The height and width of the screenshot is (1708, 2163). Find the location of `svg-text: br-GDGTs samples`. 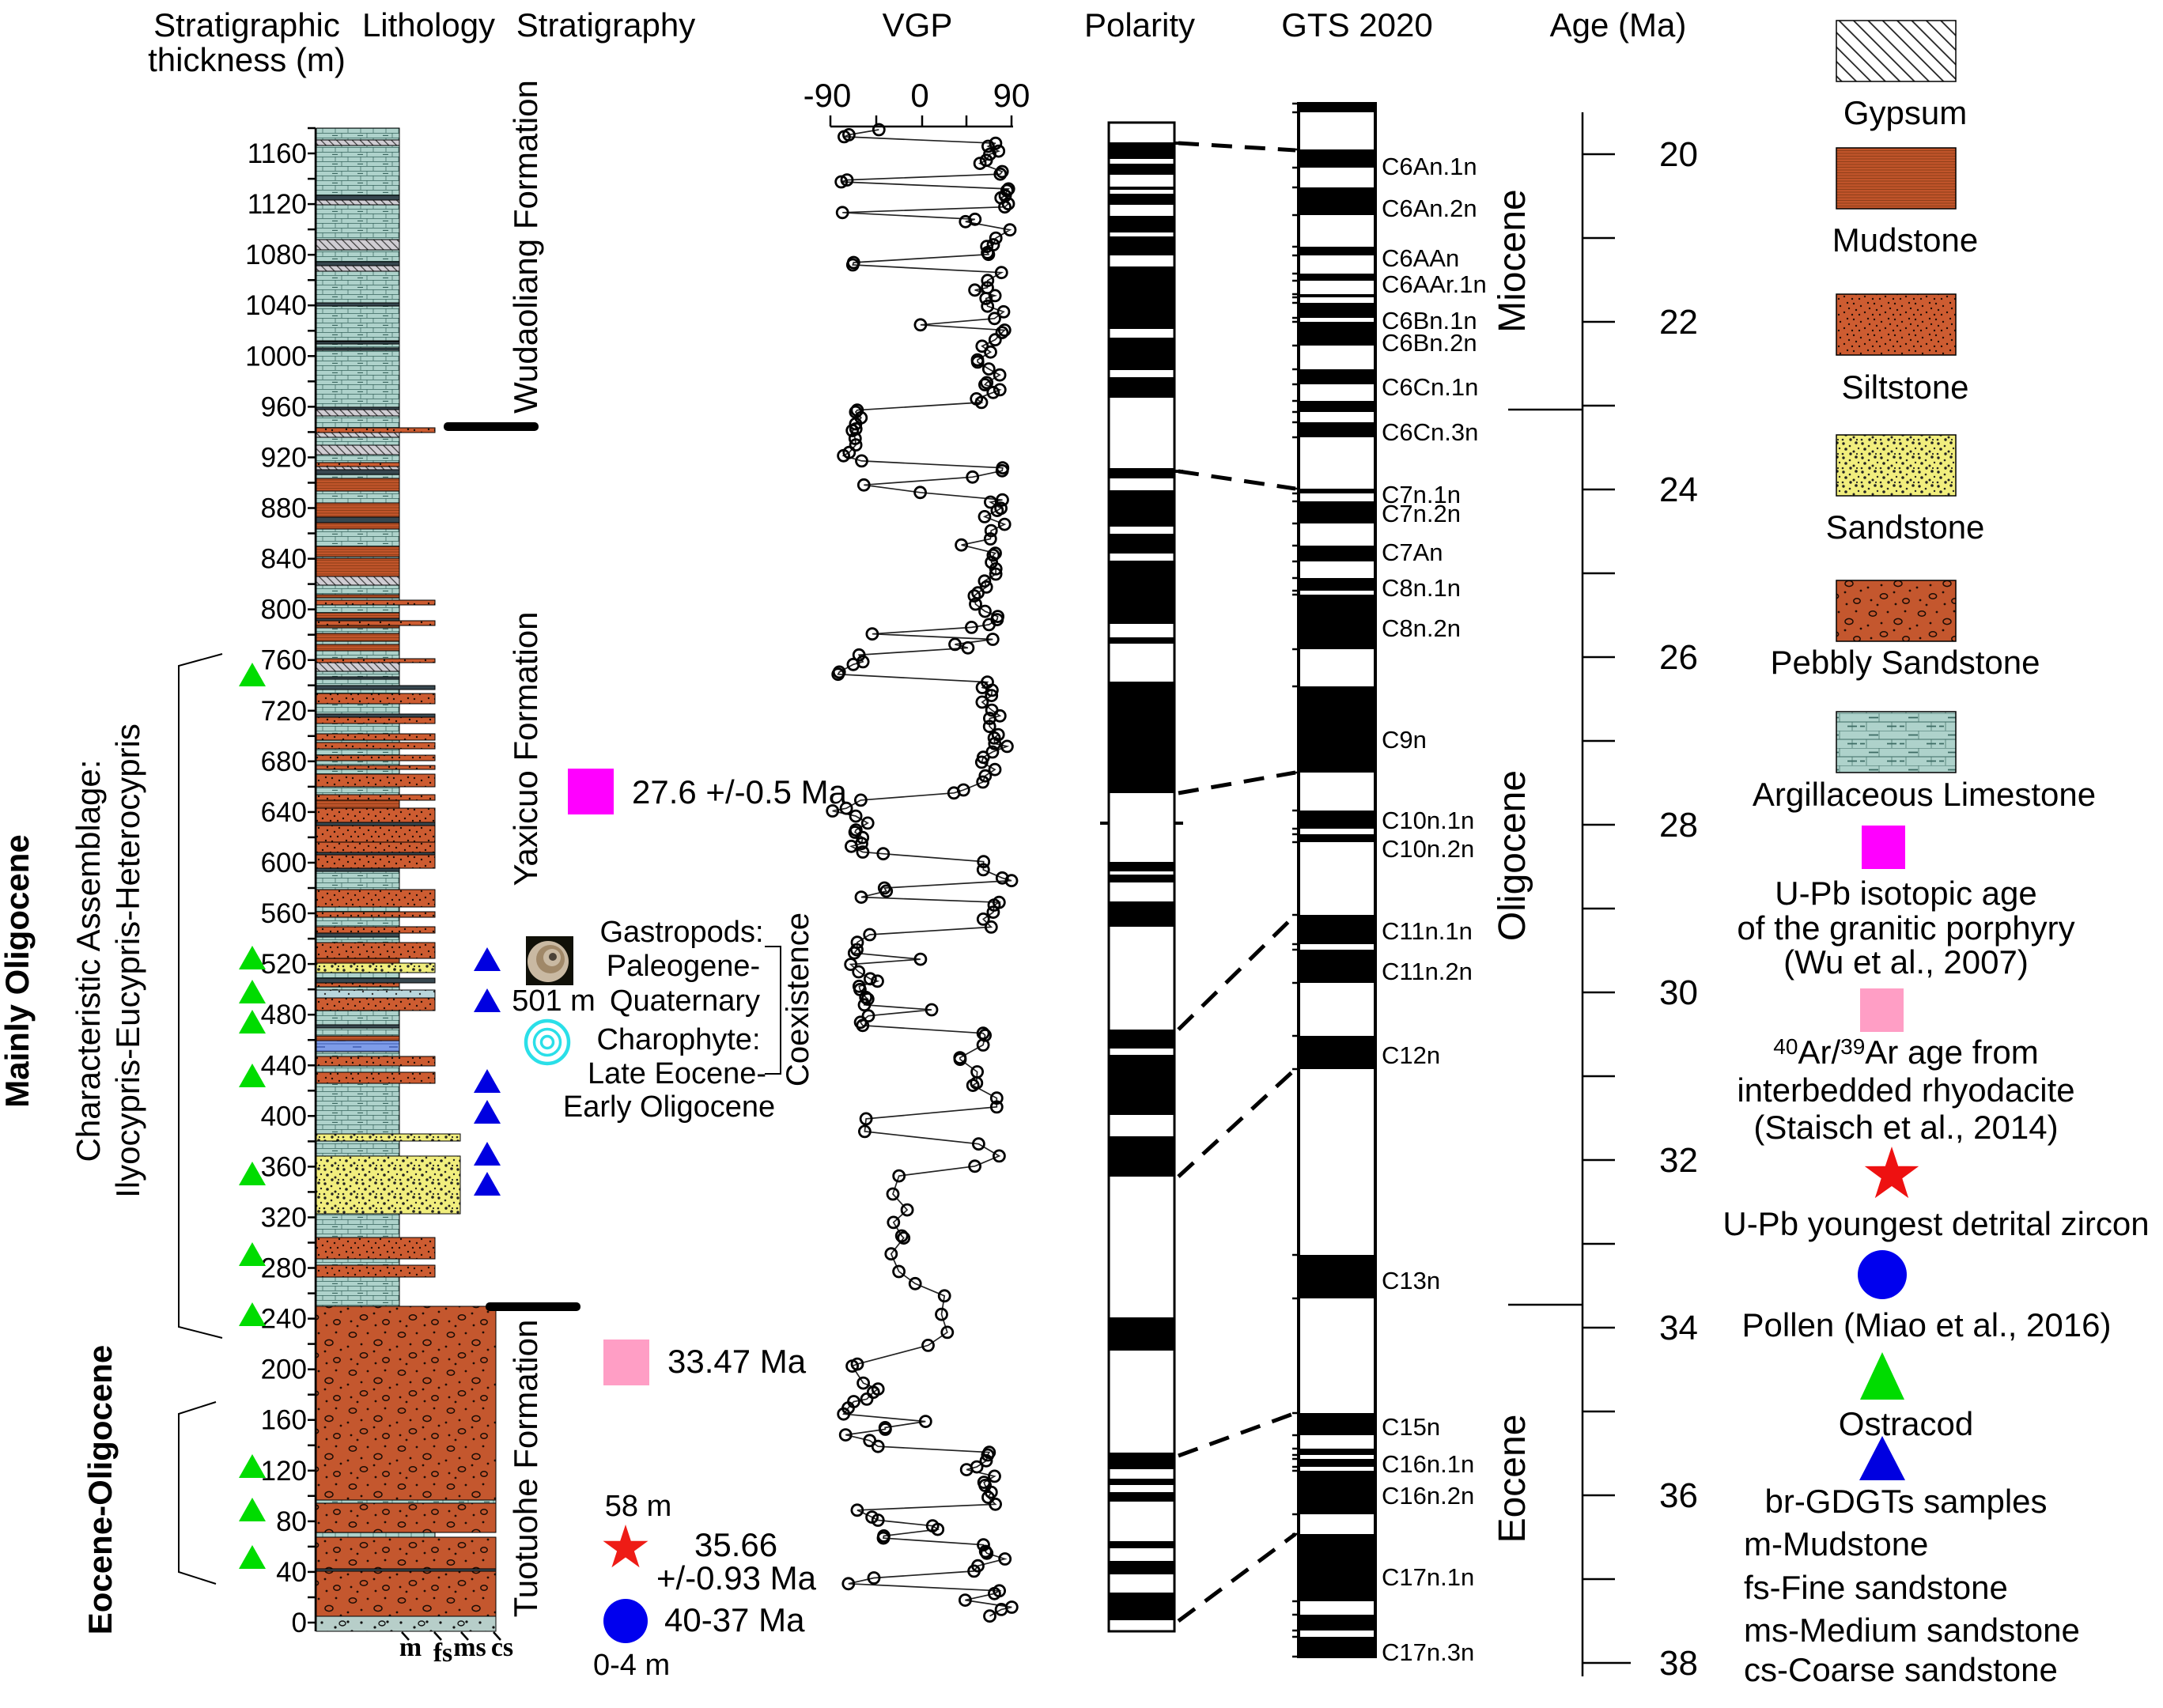

svg-text: br-GDGTs samples is located at coordinates (1905, 1502).